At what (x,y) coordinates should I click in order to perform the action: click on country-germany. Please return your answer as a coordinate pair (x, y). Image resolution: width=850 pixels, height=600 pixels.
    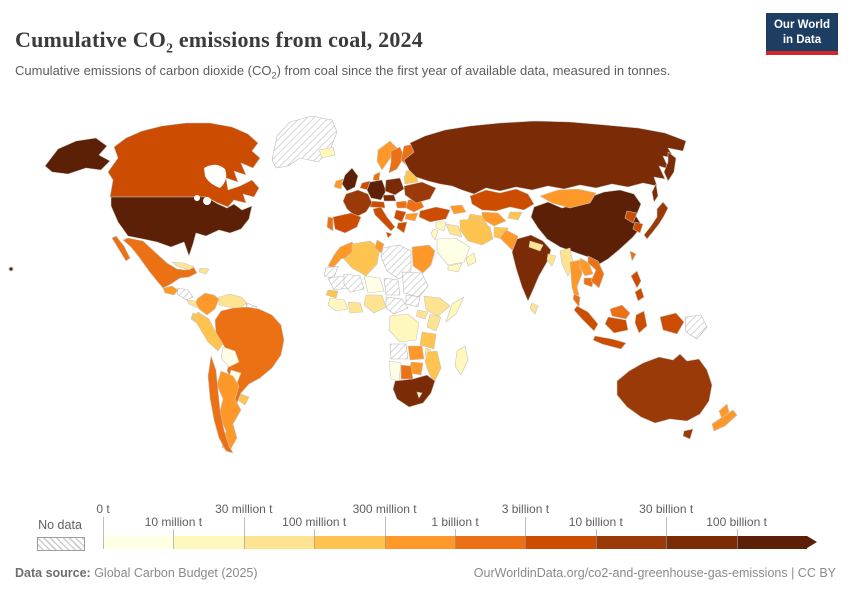
    Looking at the image, I should click on (376, 190).